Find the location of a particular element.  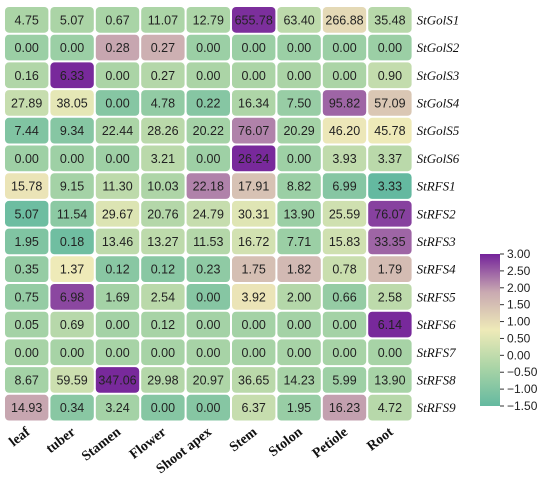

cell-value-label: 7.71 is located at coordinates (299, 242).